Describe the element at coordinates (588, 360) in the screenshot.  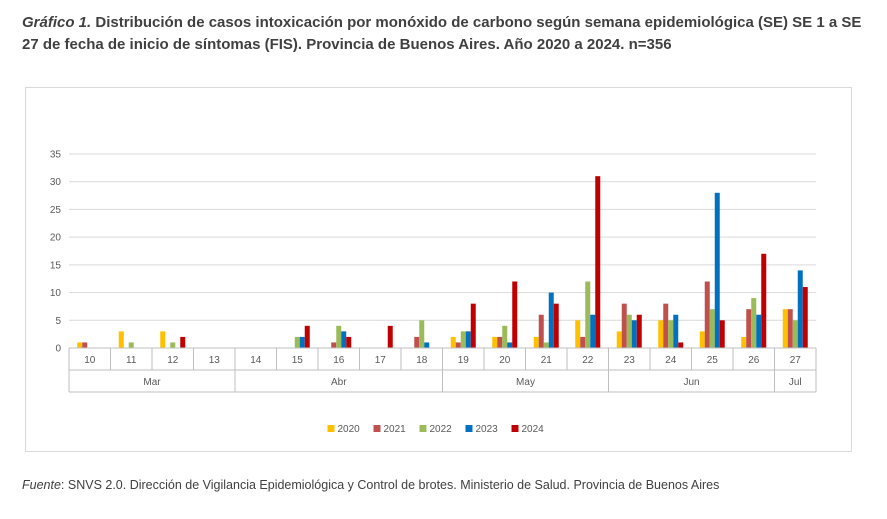
I see `x-tick-label: 22` at that location.